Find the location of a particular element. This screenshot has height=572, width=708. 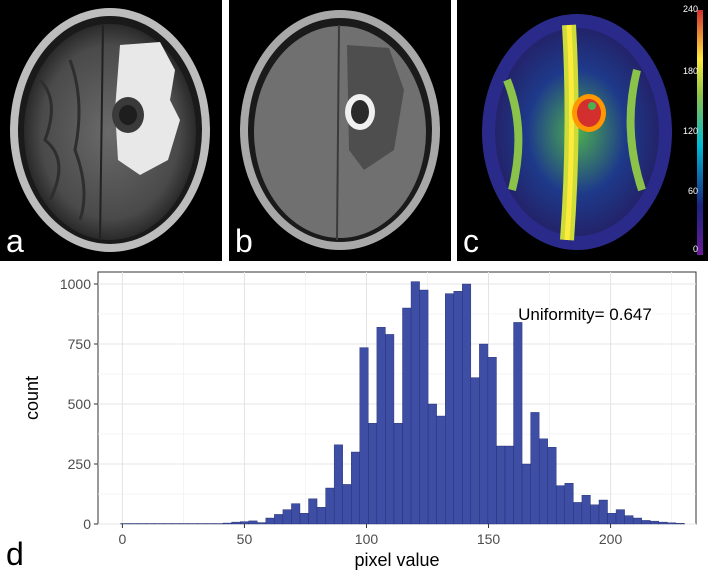

y-tick-label: 1000 is located at coordinates (75, 284).